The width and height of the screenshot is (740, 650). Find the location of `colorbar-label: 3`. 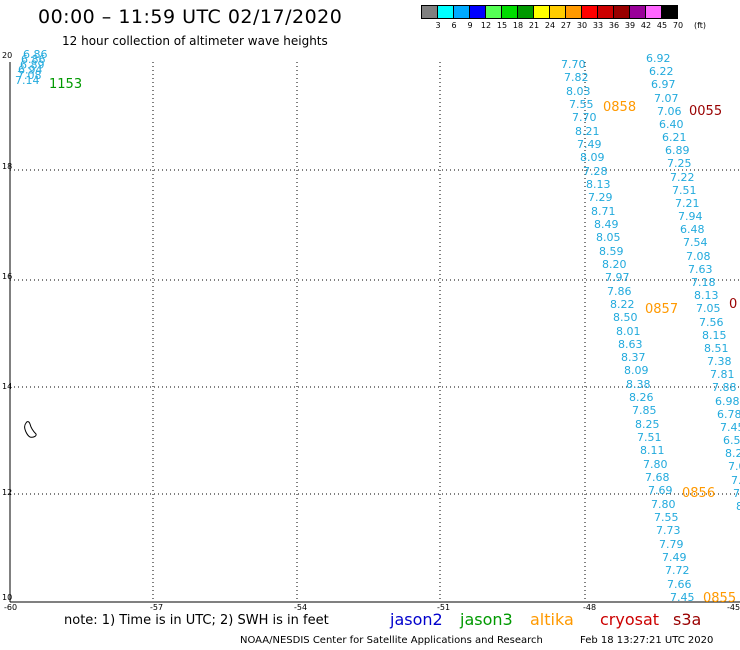

colorbar-label: 3 is located at coordinates (438, 25).